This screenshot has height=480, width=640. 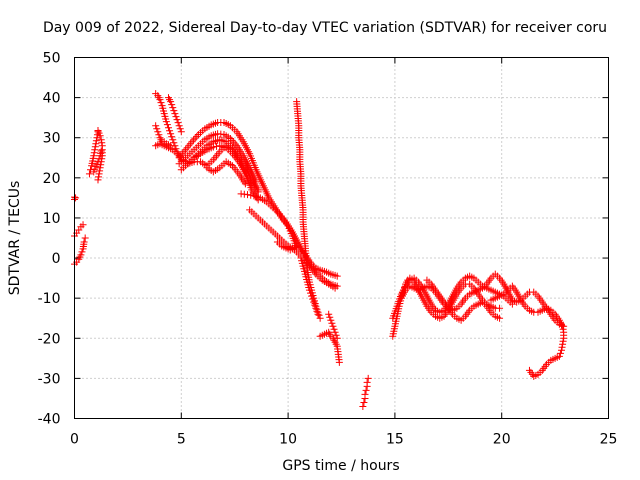 I want to click on y-tick-label-3: -10, so click(x=49, y=299).